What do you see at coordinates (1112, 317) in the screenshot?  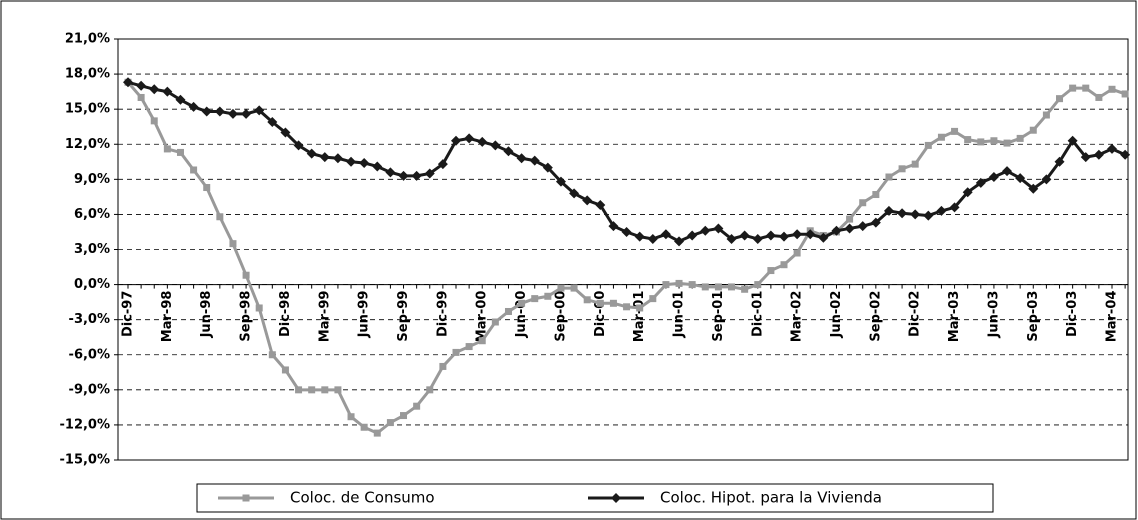 I see `x-tick-label: Mar-04` at bounding box center [1112, 317].